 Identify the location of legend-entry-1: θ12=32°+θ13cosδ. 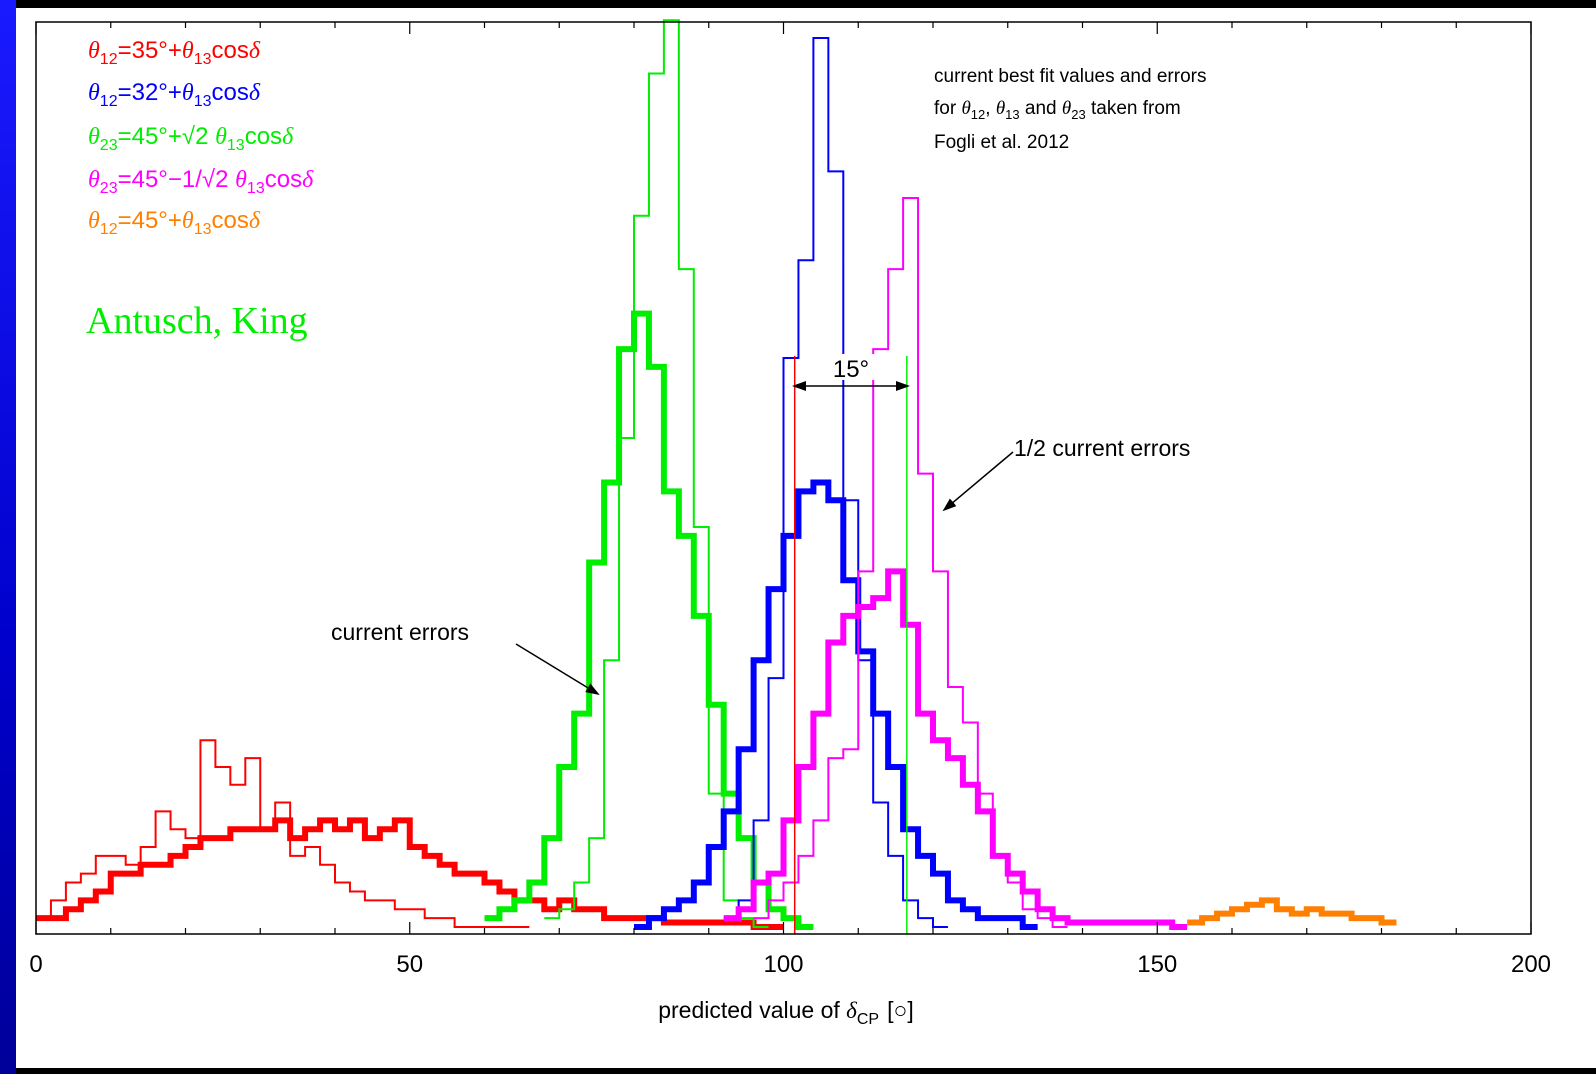
(174, 94).